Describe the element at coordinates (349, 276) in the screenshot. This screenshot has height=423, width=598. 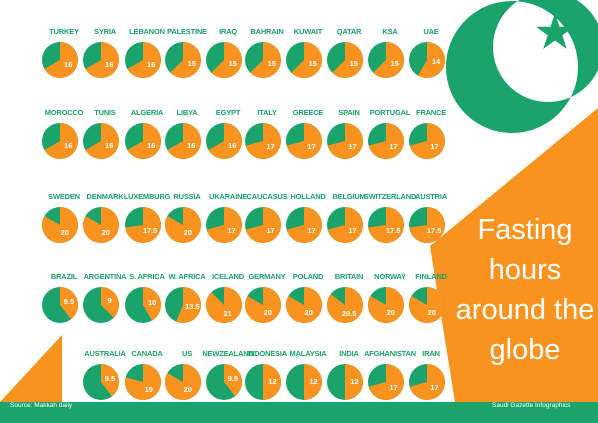
I see `country-name: BRITAIN` at that location.